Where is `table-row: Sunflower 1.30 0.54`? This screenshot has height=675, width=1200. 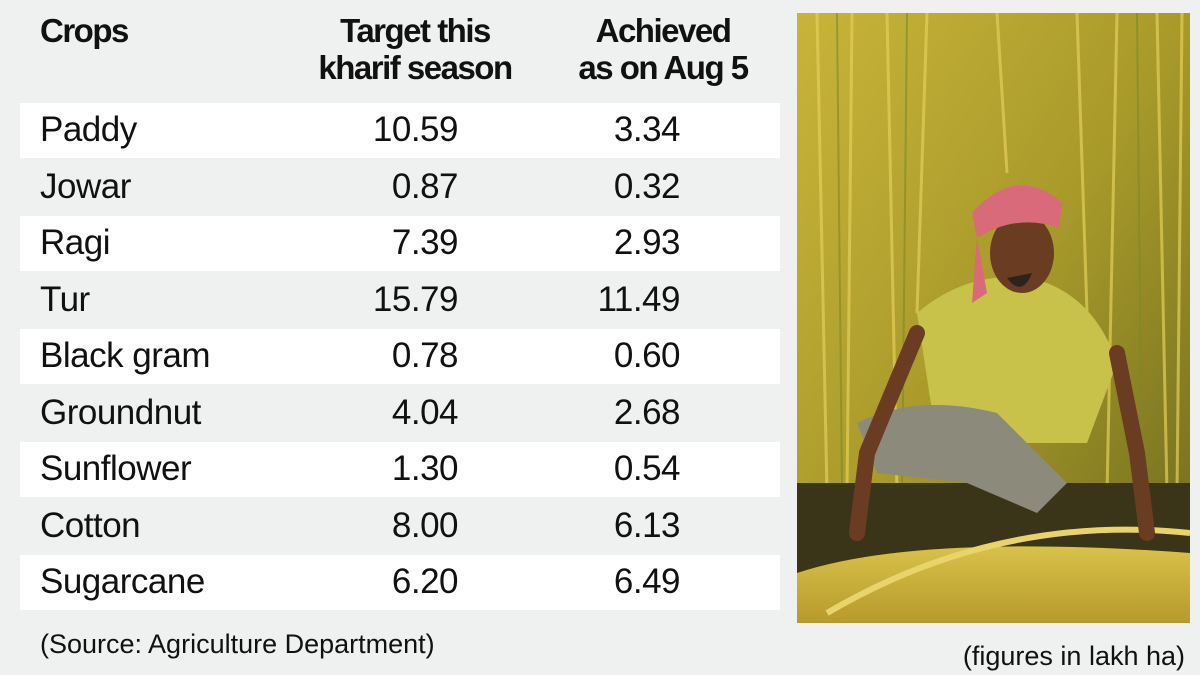 table-row: Sunflower 1.30 0.54 is located at coordinates (400, 469).